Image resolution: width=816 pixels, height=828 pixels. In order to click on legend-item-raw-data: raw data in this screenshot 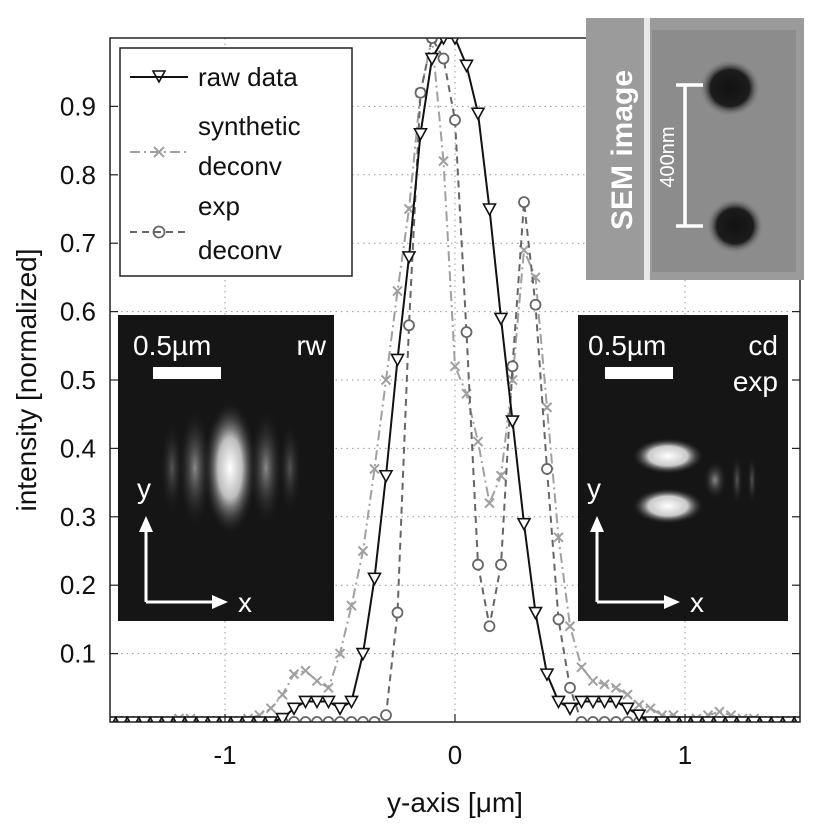, I will do `click(214, 77)`.